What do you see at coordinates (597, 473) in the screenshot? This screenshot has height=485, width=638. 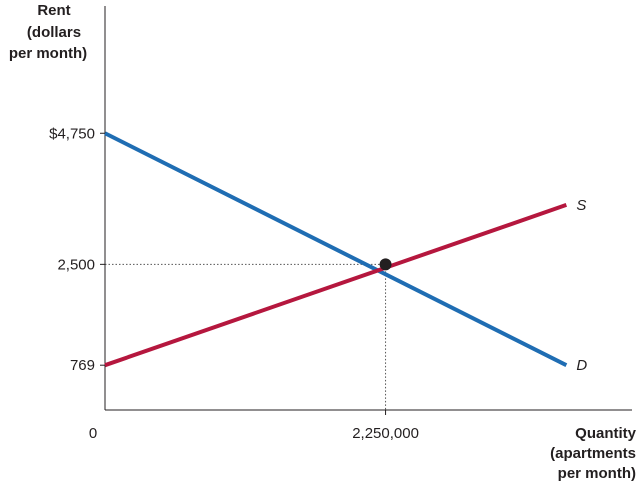 I see `x-axis-title-line-3: per month)` at bounding box center [597, 473].